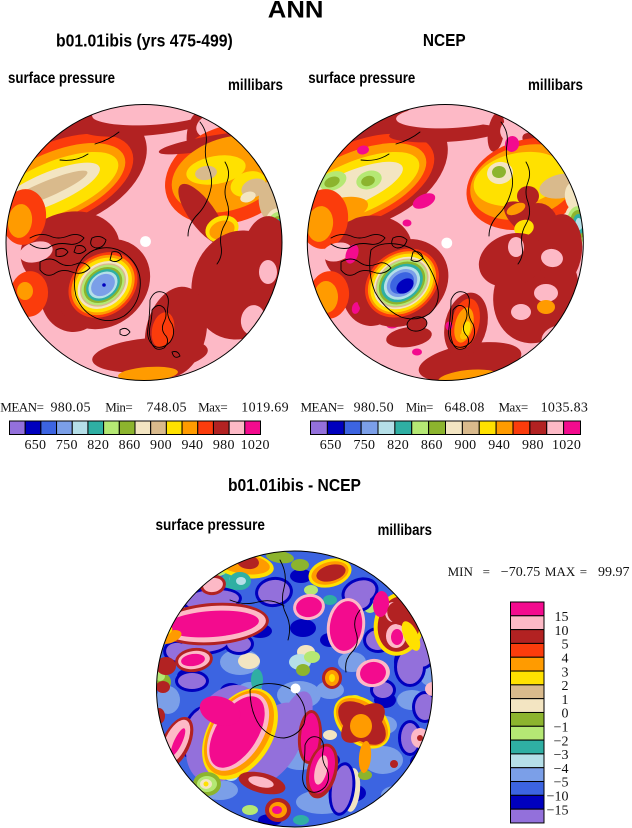 Image resolution: width=632 pixels, height=828 pixels. I want to click on svg-text: −15, so click(558, 810).